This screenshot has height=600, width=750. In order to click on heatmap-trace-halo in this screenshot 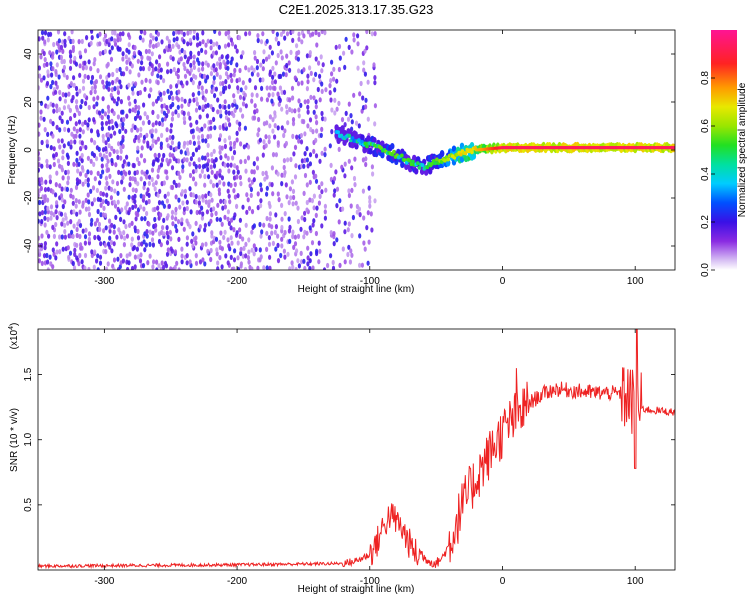, I will do `click(402, 164)`.